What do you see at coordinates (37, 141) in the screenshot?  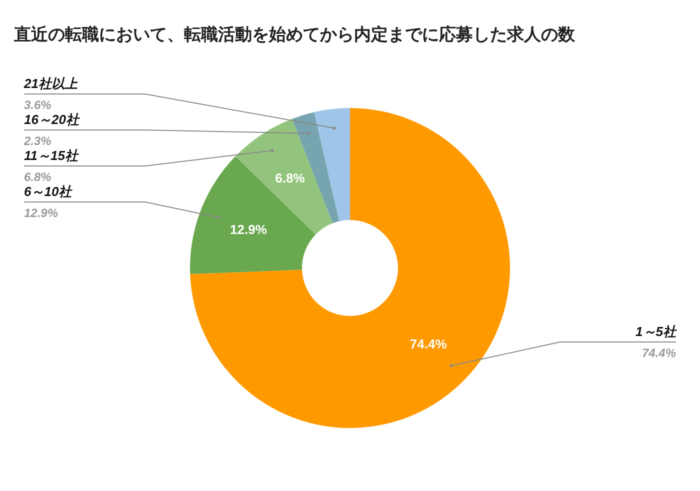 I see `data-label: 2.3%` at bounding box center [37, 141].